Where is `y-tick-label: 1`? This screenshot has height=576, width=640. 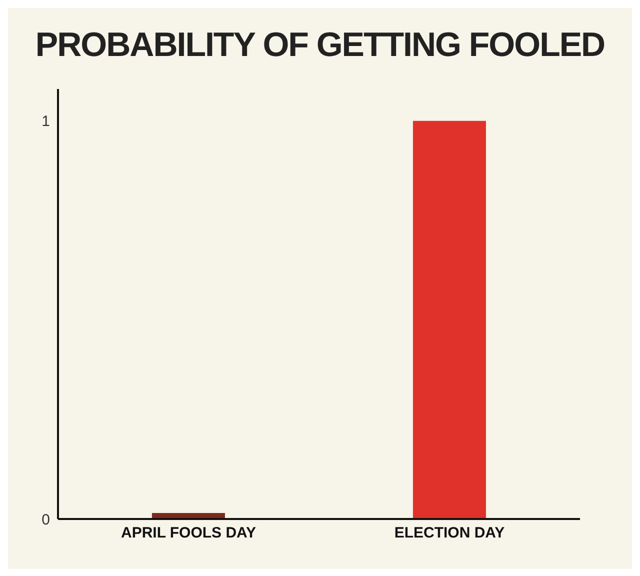
y-tick-label: 1 is located at coordinates (46, 121).